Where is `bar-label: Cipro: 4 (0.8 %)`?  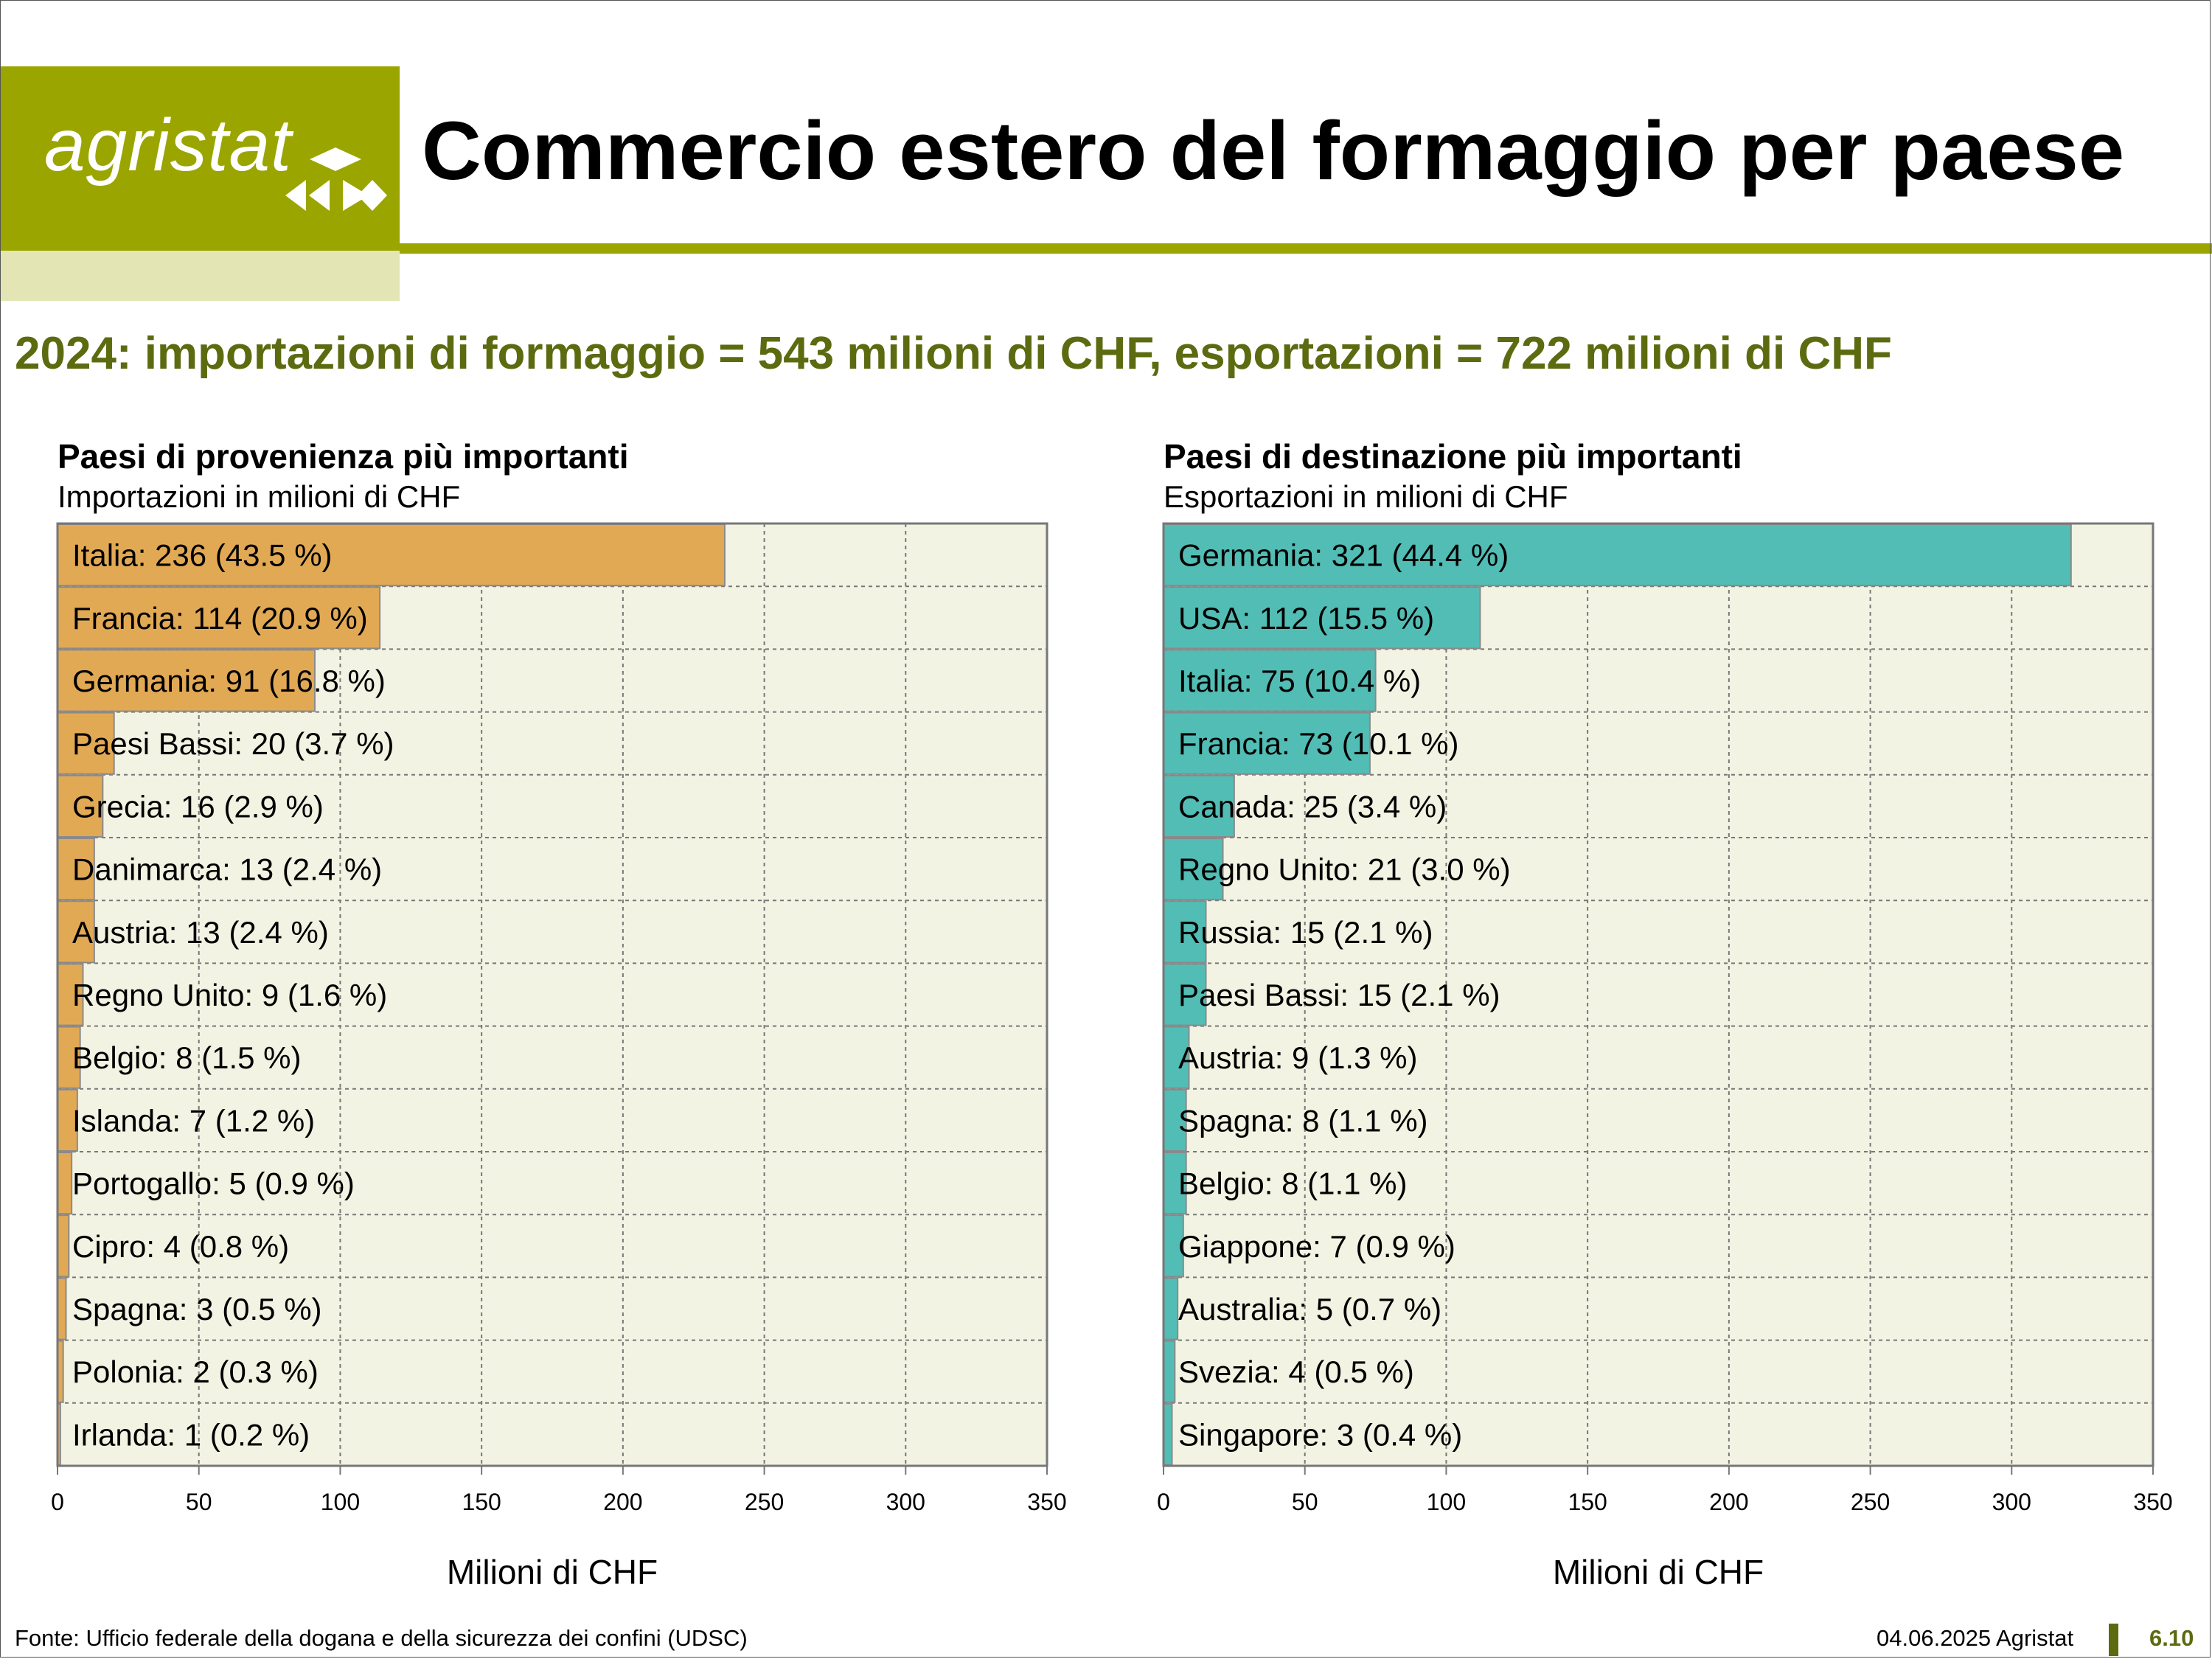 bar-label: Cipro: 4 (0.8 %) is located at coordinates (180, 1246).